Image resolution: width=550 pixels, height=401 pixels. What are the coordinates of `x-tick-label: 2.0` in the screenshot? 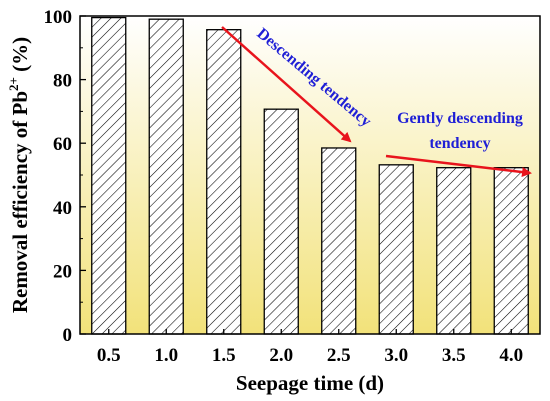 It's located at (281, 355).